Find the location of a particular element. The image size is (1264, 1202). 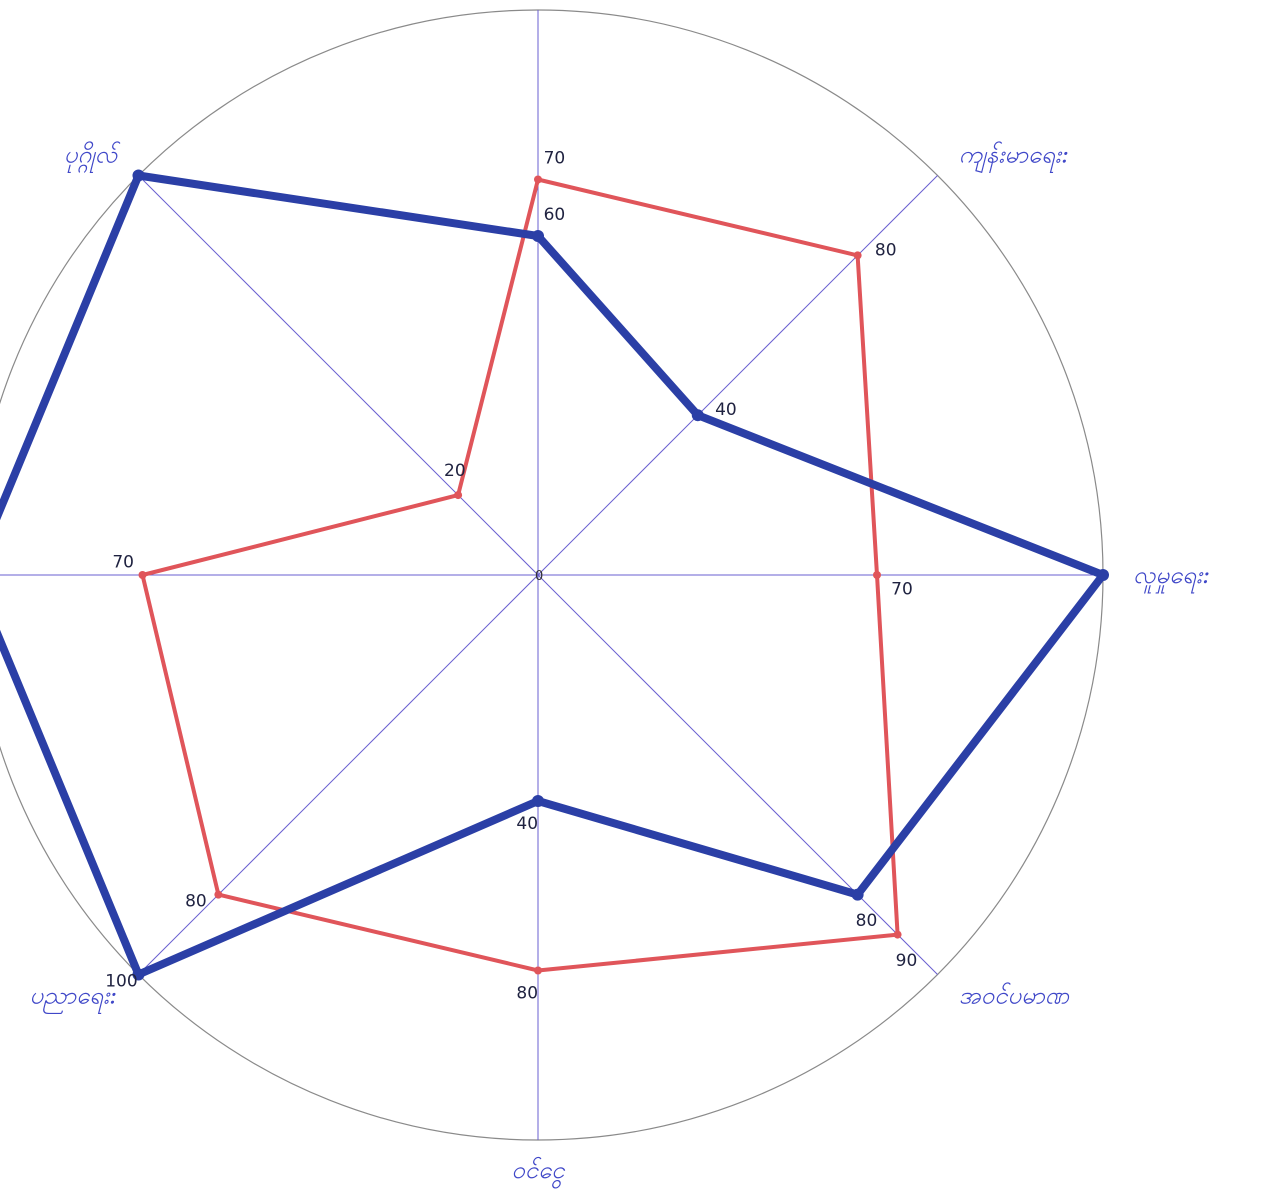

axis-label: ကျန်းမာရေး: is located at coordinates (1014, 156).